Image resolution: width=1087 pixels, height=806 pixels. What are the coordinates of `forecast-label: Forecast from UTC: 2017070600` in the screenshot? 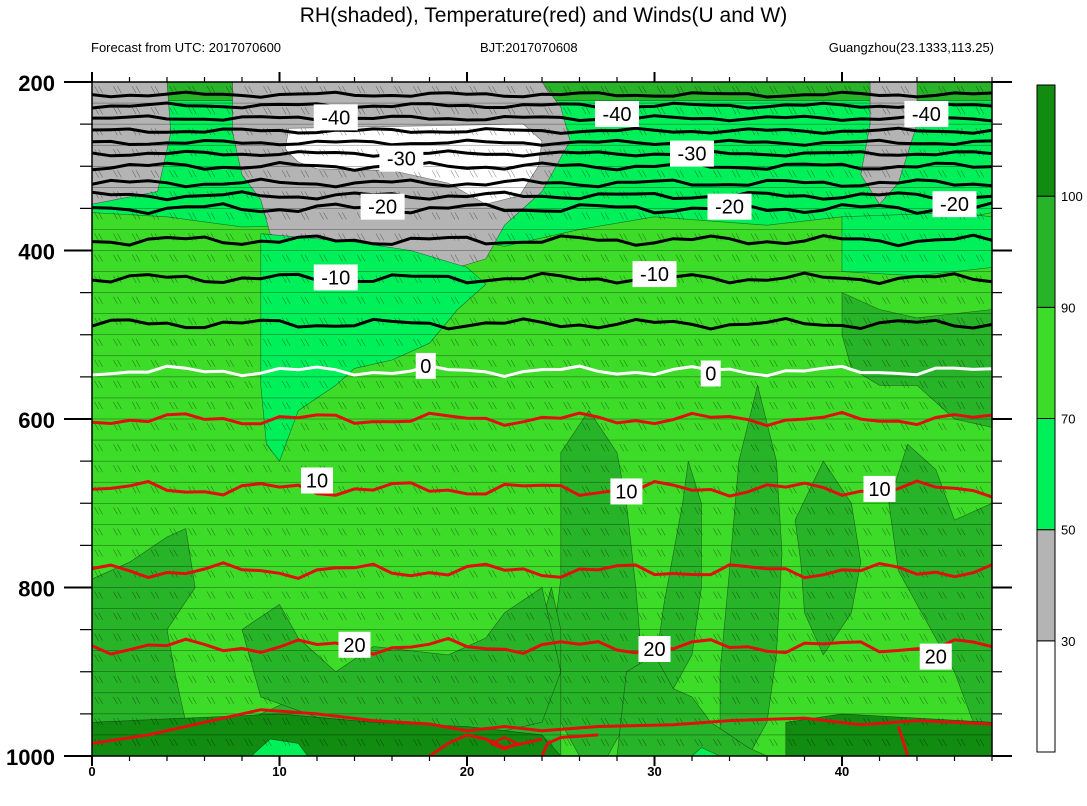 It's located at (186, 47).